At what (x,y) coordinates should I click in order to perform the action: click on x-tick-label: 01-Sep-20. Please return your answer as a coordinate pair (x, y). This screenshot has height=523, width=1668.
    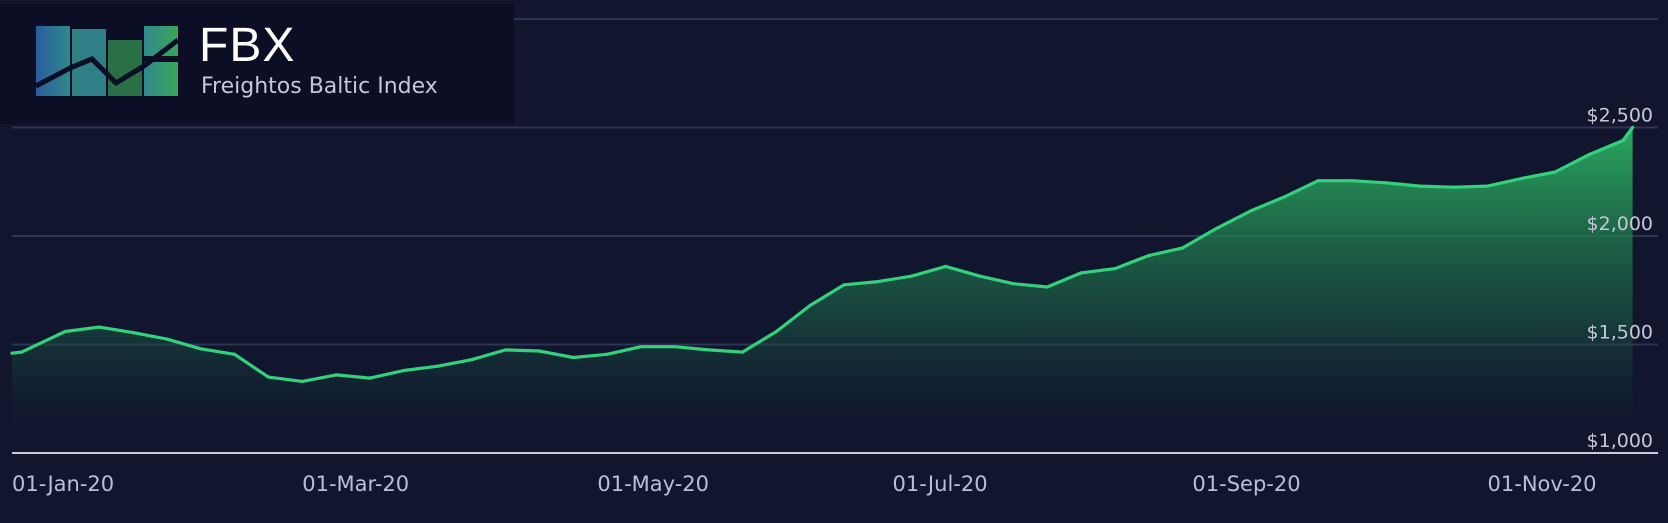
    Looking at the image, I should click on (1246, 484).